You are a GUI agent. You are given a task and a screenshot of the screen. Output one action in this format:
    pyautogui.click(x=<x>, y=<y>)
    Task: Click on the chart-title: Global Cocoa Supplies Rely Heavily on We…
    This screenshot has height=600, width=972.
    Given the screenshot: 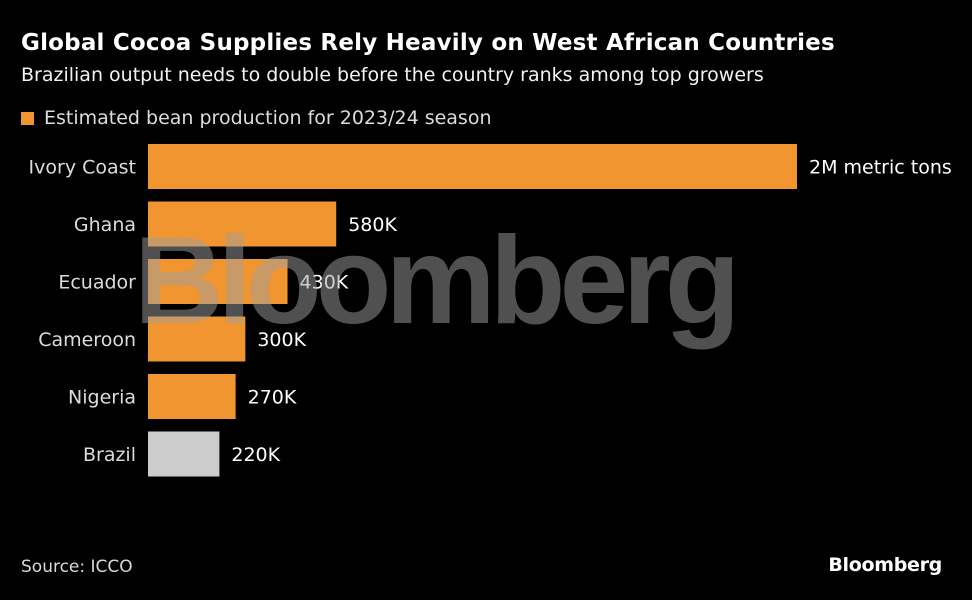 What is the action you would take?
    pyautogui.click(x=428, y=43)
    